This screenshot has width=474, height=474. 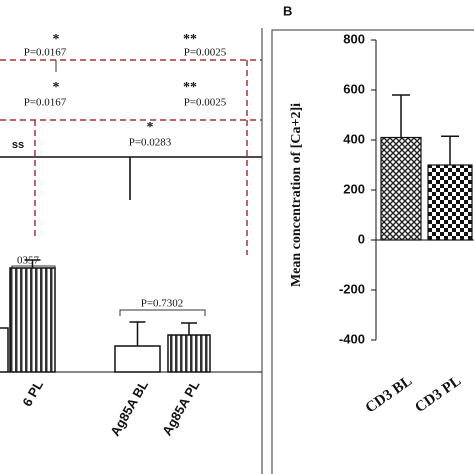 I want to click on y-tick-label: 800, so click(x=354, y=38).